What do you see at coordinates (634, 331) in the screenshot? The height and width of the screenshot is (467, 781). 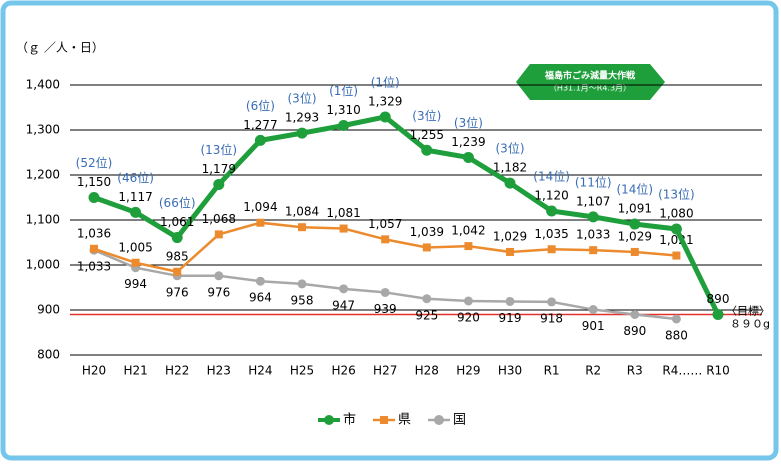 I see `data-label: 890` at bounding box center [634, 331].